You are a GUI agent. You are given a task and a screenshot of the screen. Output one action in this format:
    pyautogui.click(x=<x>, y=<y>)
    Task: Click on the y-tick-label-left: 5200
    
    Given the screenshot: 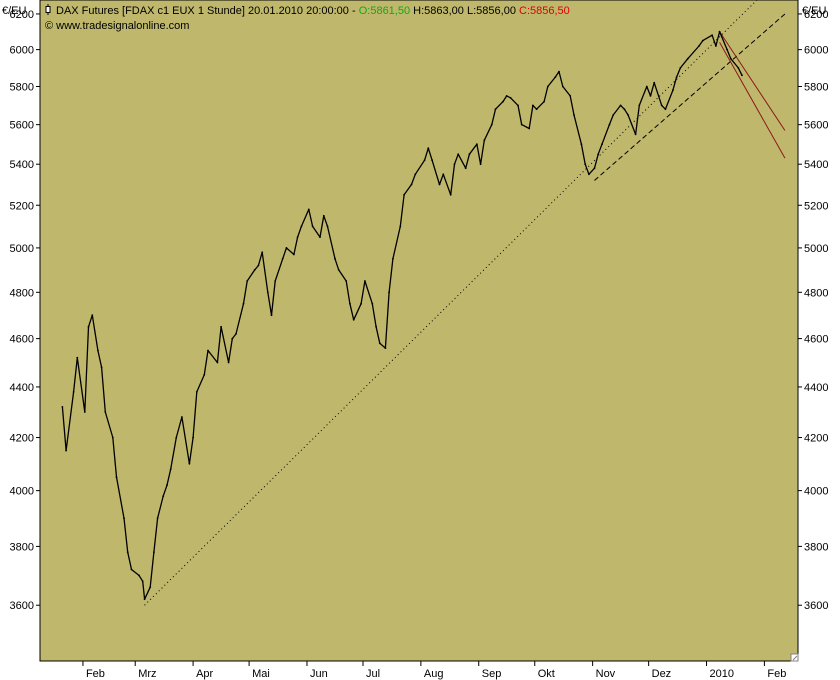 What is the action you would take?
    pyautogui.click(x=22, y=206)
    